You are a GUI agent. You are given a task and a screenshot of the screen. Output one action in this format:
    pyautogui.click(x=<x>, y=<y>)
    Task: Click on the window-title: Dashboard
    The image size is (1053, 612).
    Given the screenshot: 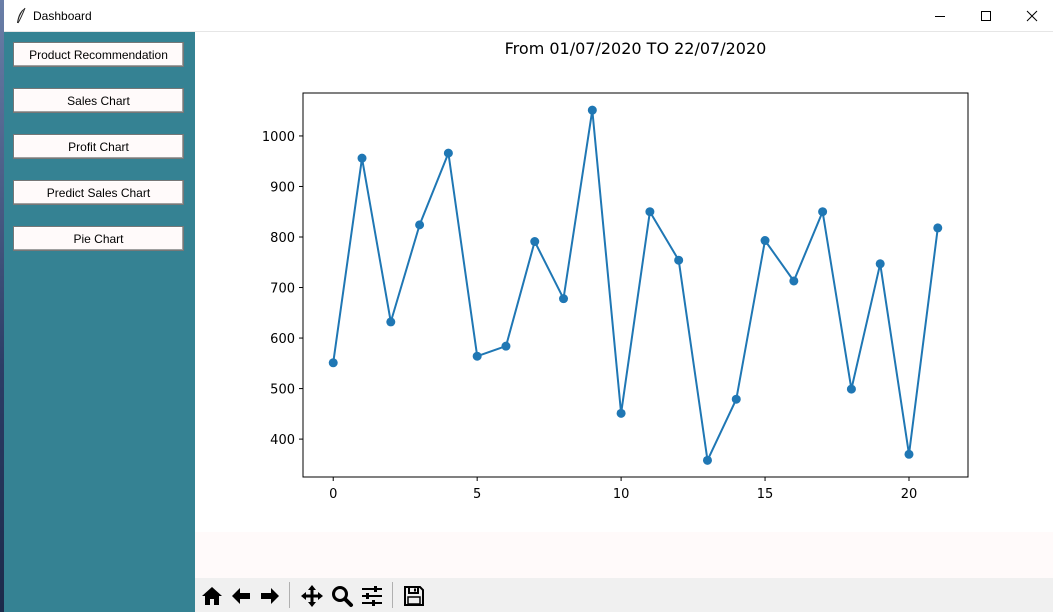 What is the action you would take?
    pyautogui.click(x=62, y=16)
    